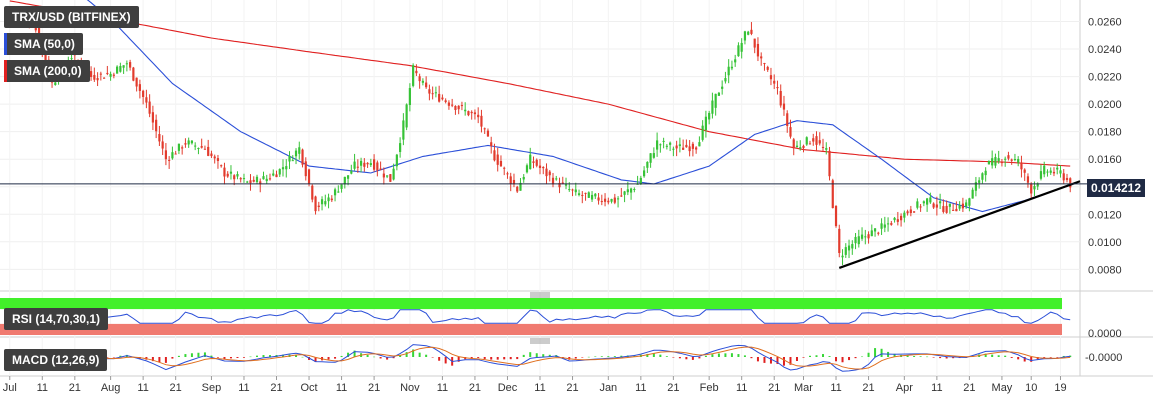 This screenshot has width=1153, height=400. What do you see at coordinates (1103, 358) in the screenshot?
I see `macd-y-tick-label: -0.0000` at bounding box center [1103, 358].